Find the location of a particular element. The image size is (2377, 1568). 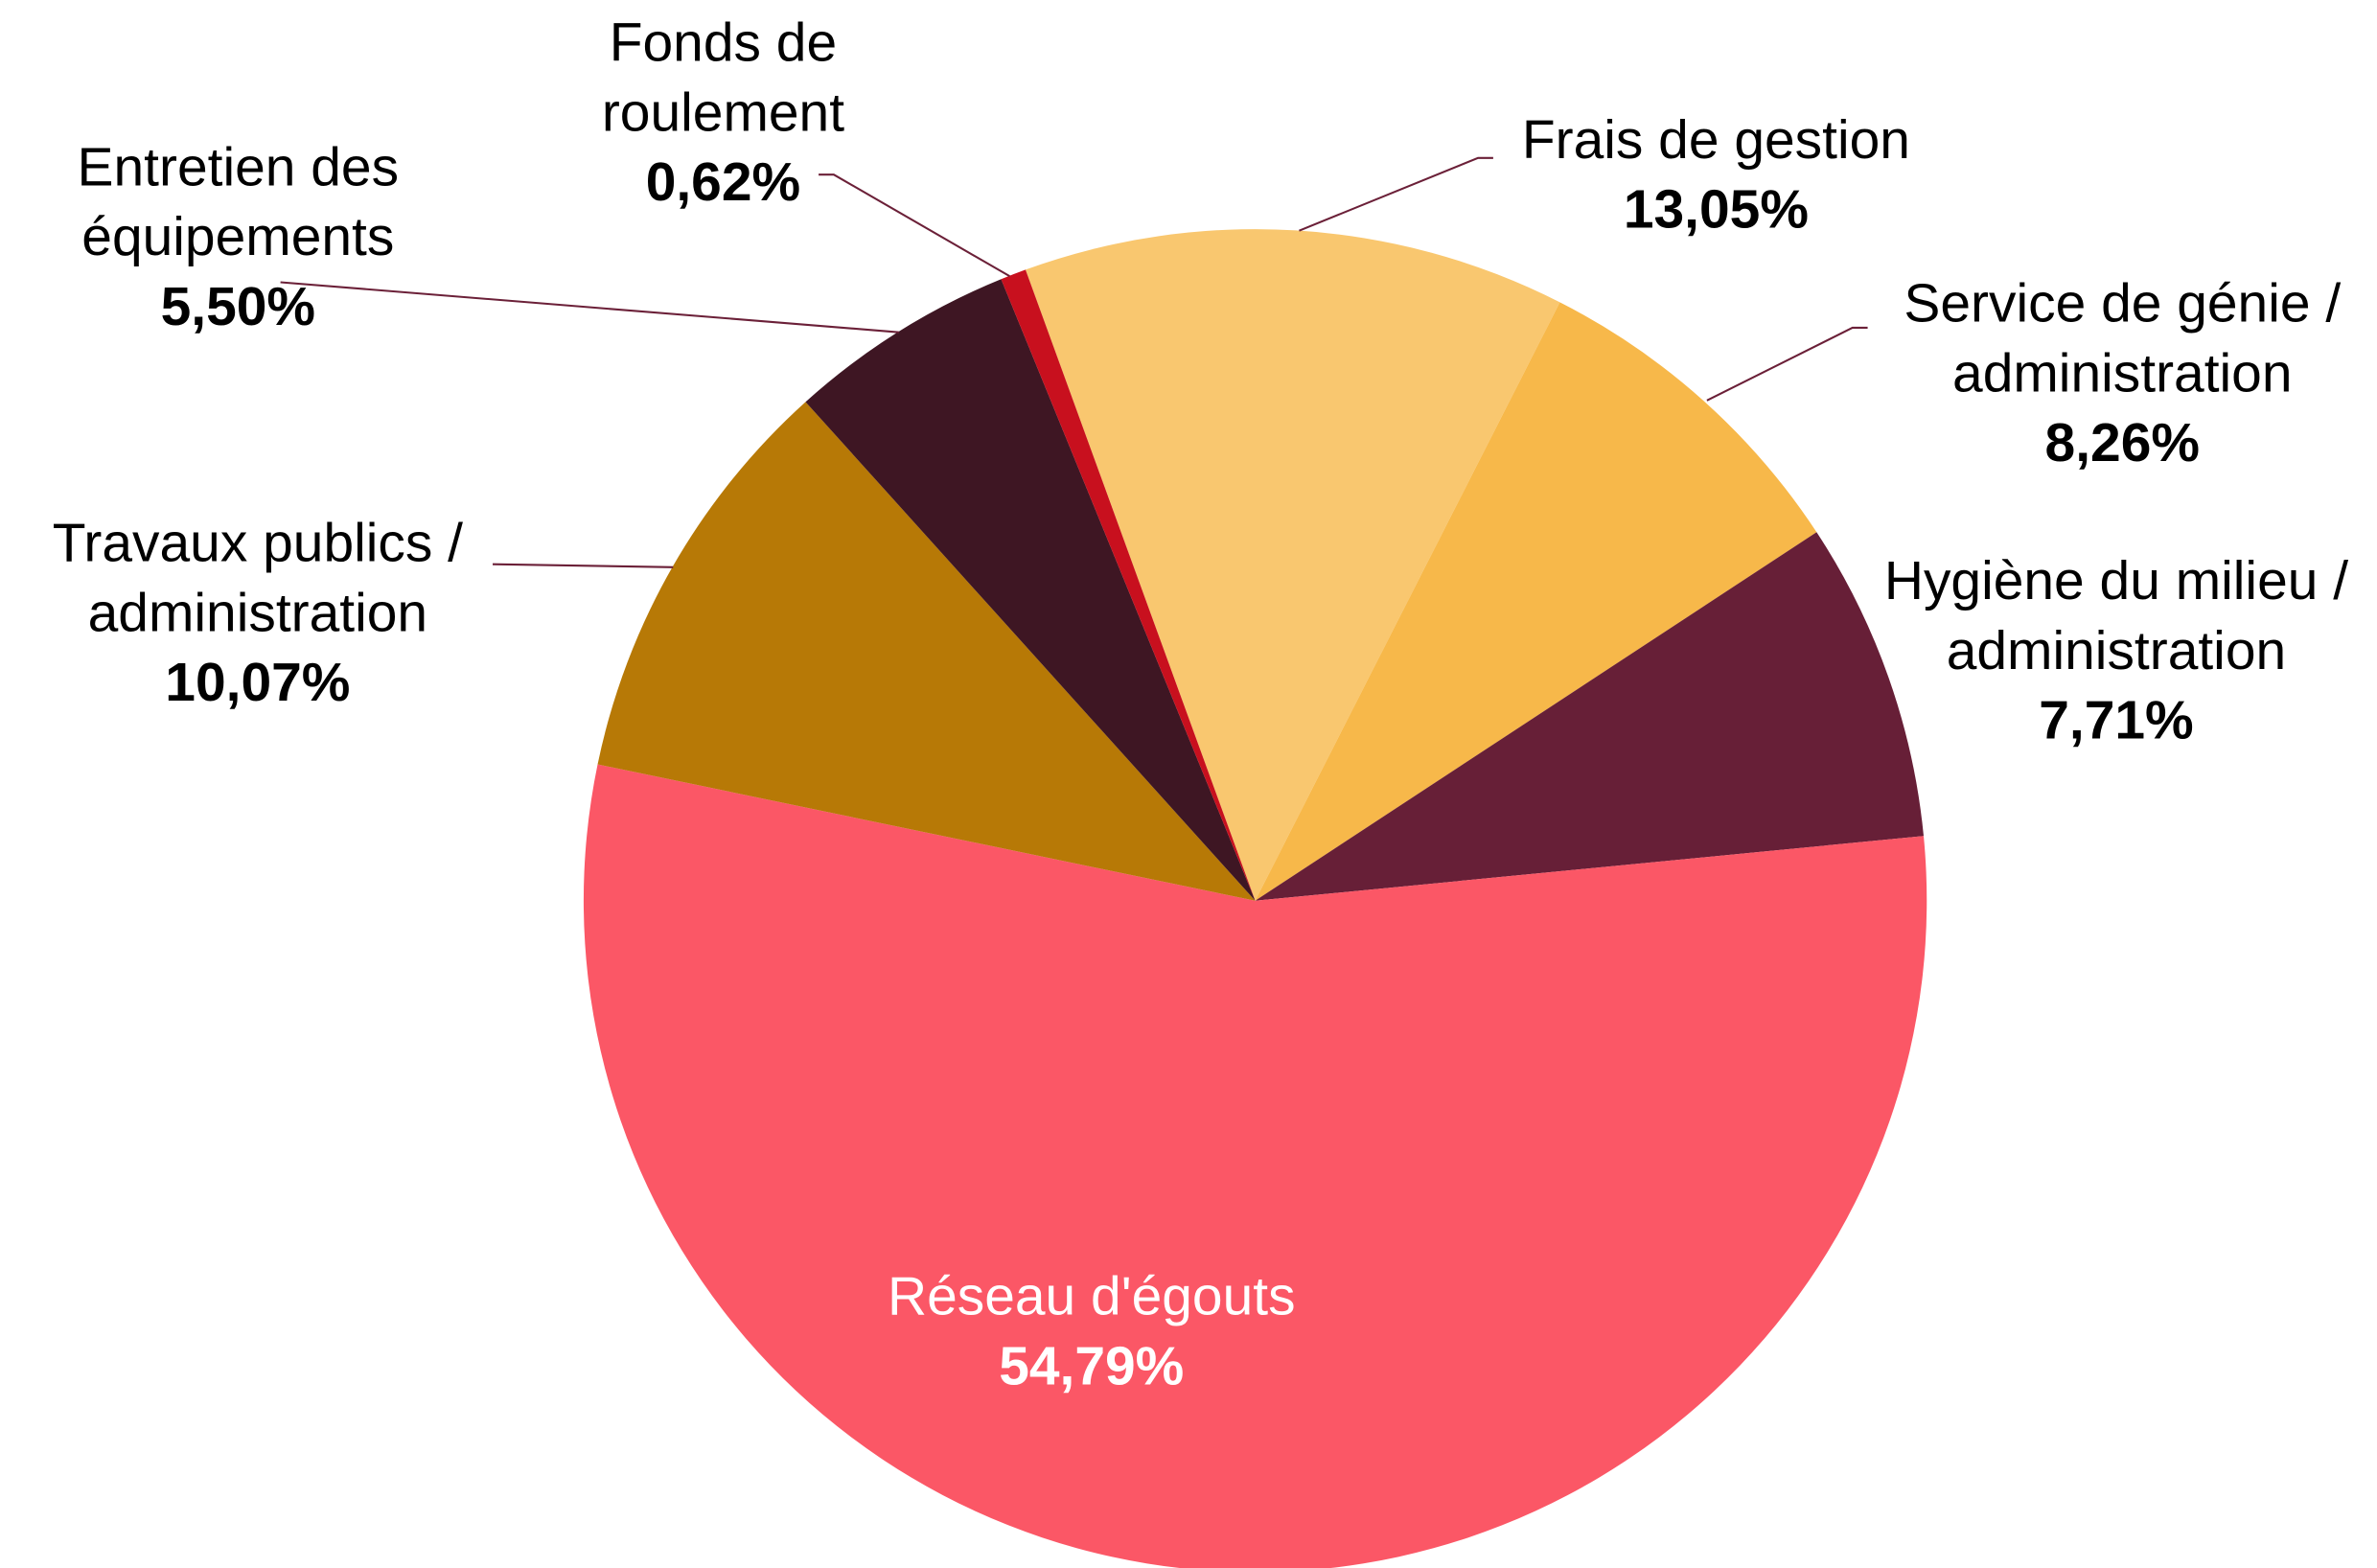

label-box: Fonds de roulement 0,62% is located at coordinates (723, 112).